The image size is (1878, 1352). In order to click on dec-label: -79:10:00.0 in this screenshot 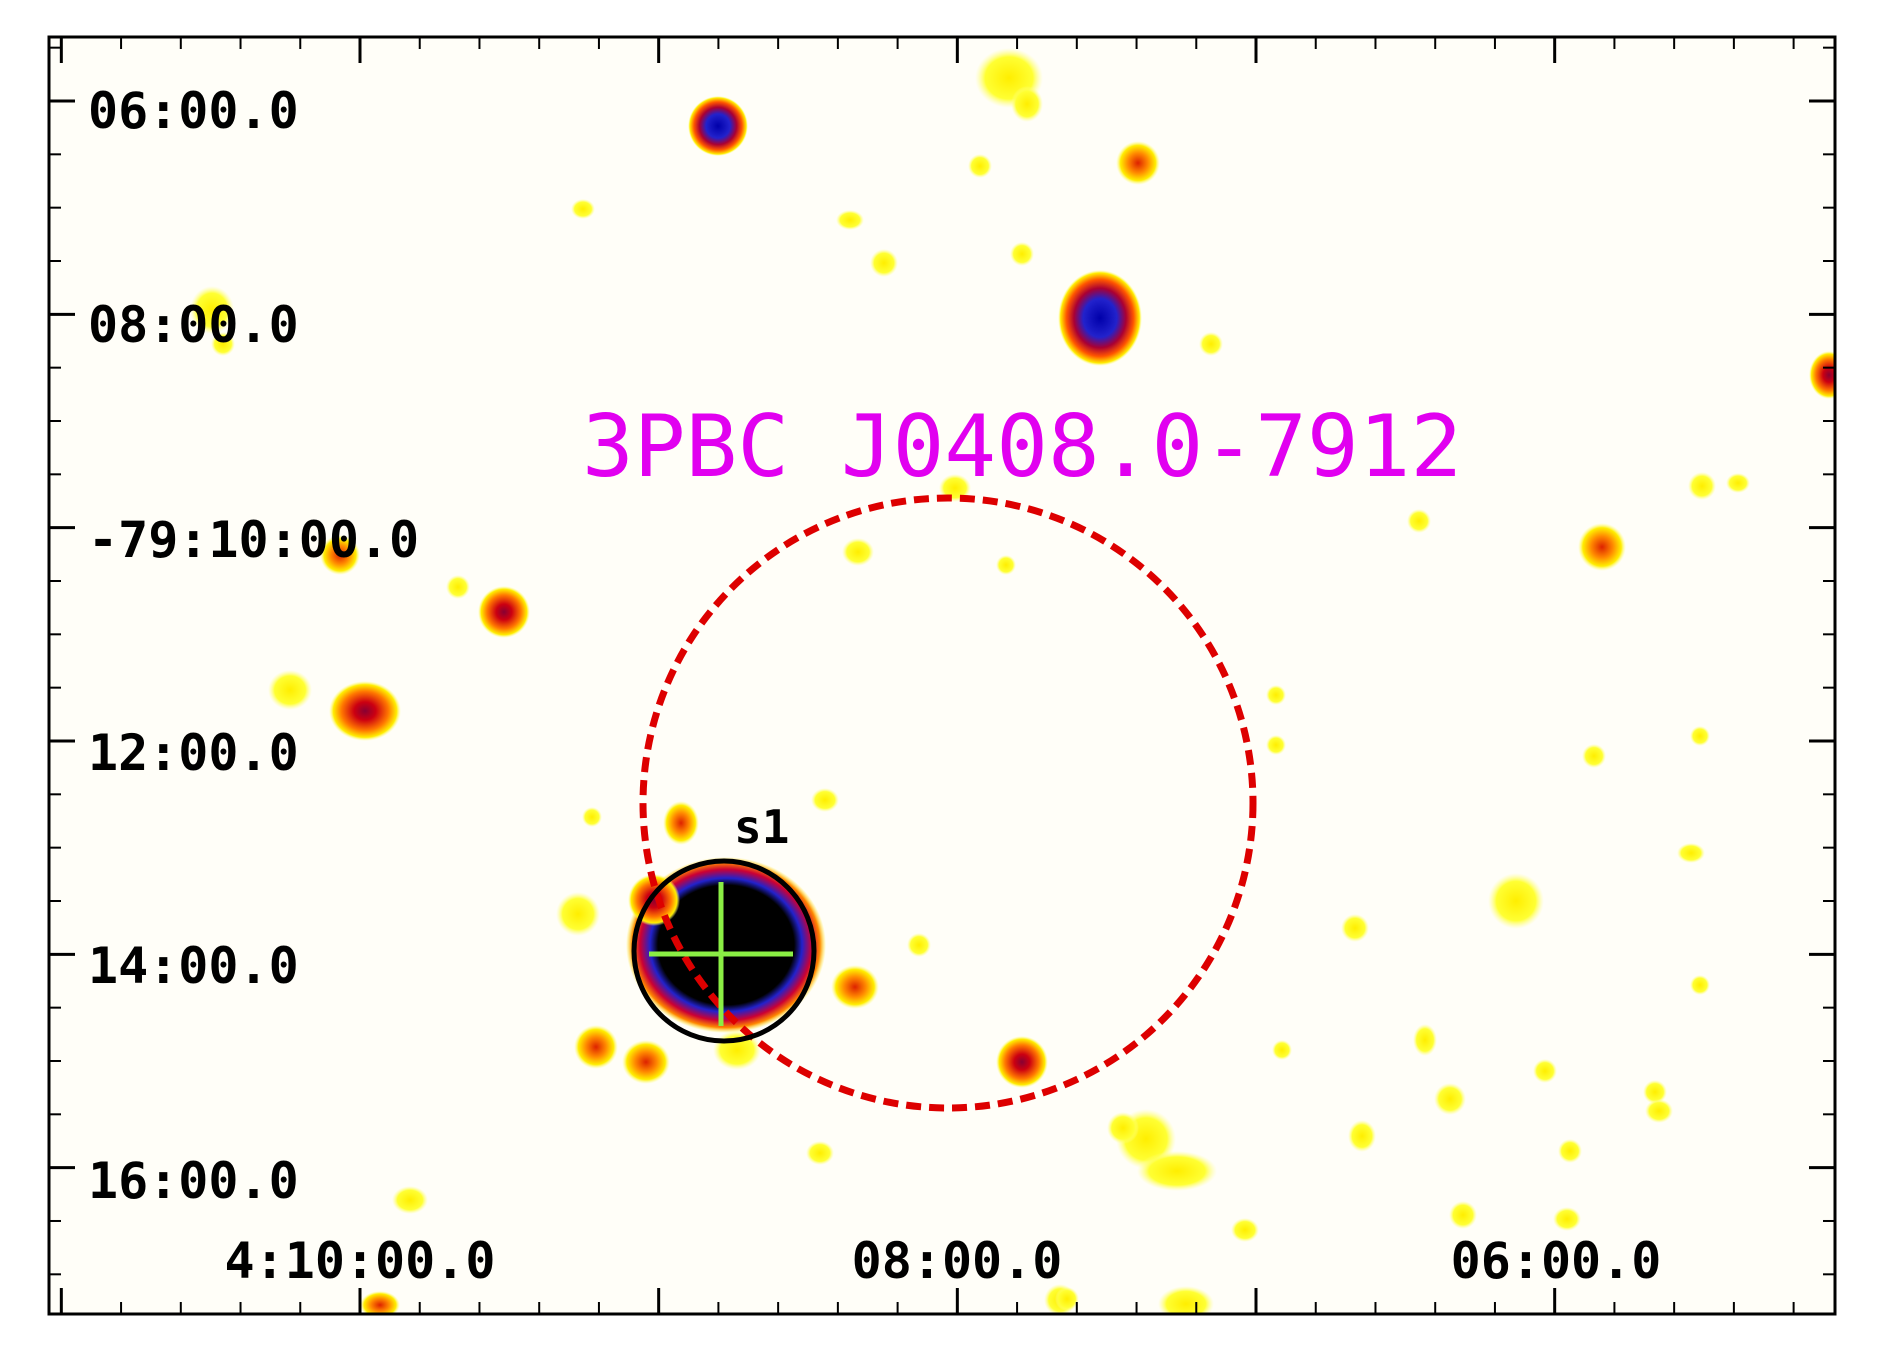, I will do `click(253, 540)`.